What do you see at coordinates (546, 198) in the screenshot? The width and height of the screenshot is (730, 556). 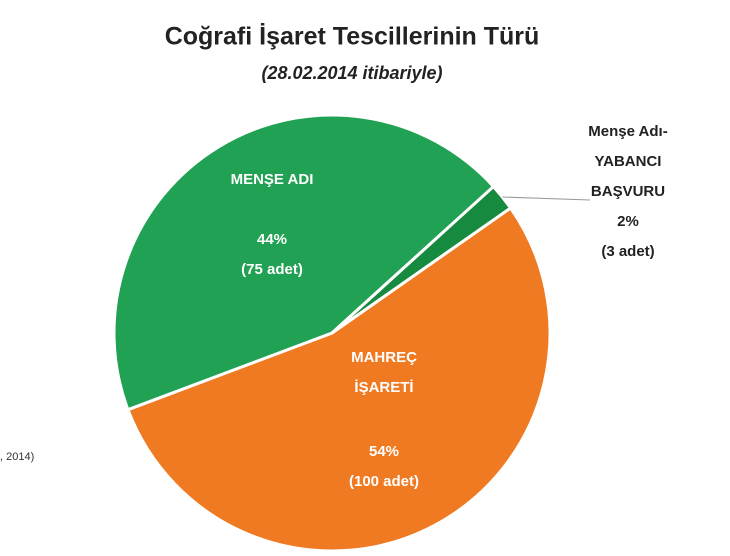 I see `leader-line` at bounding box center [546, 198].